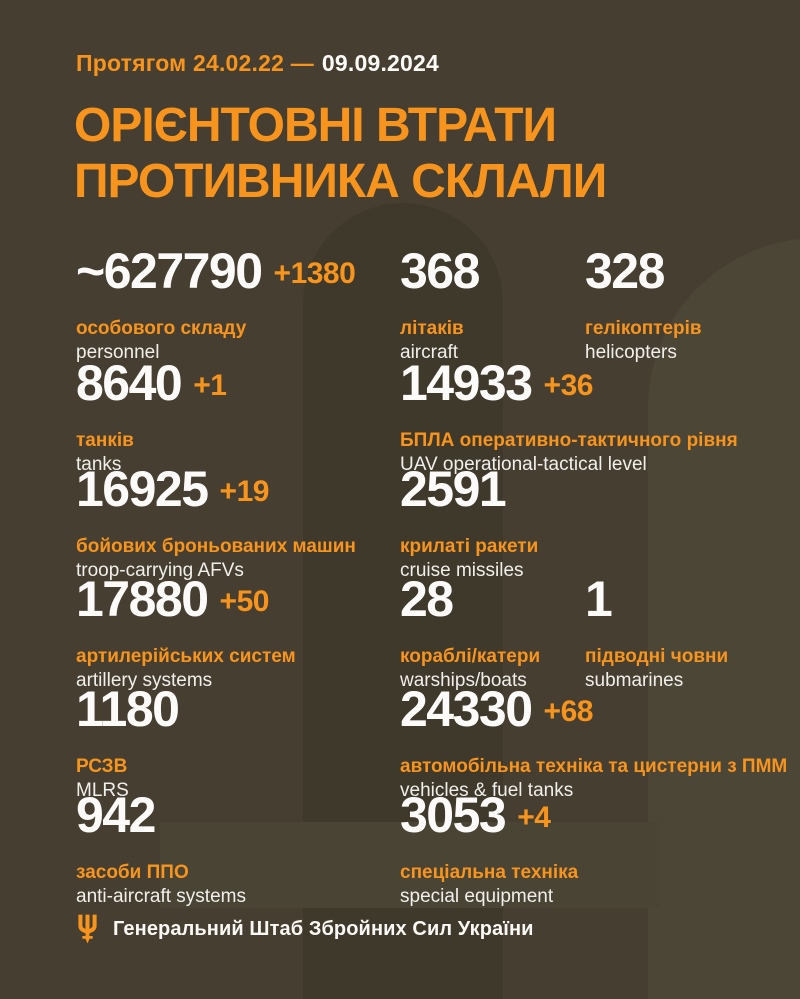 The height and width of the screenshot is (999, 800). Describe the element at coordinates (105, 440) in the screenshot. I see `stat-label-uk: танків` at that location.